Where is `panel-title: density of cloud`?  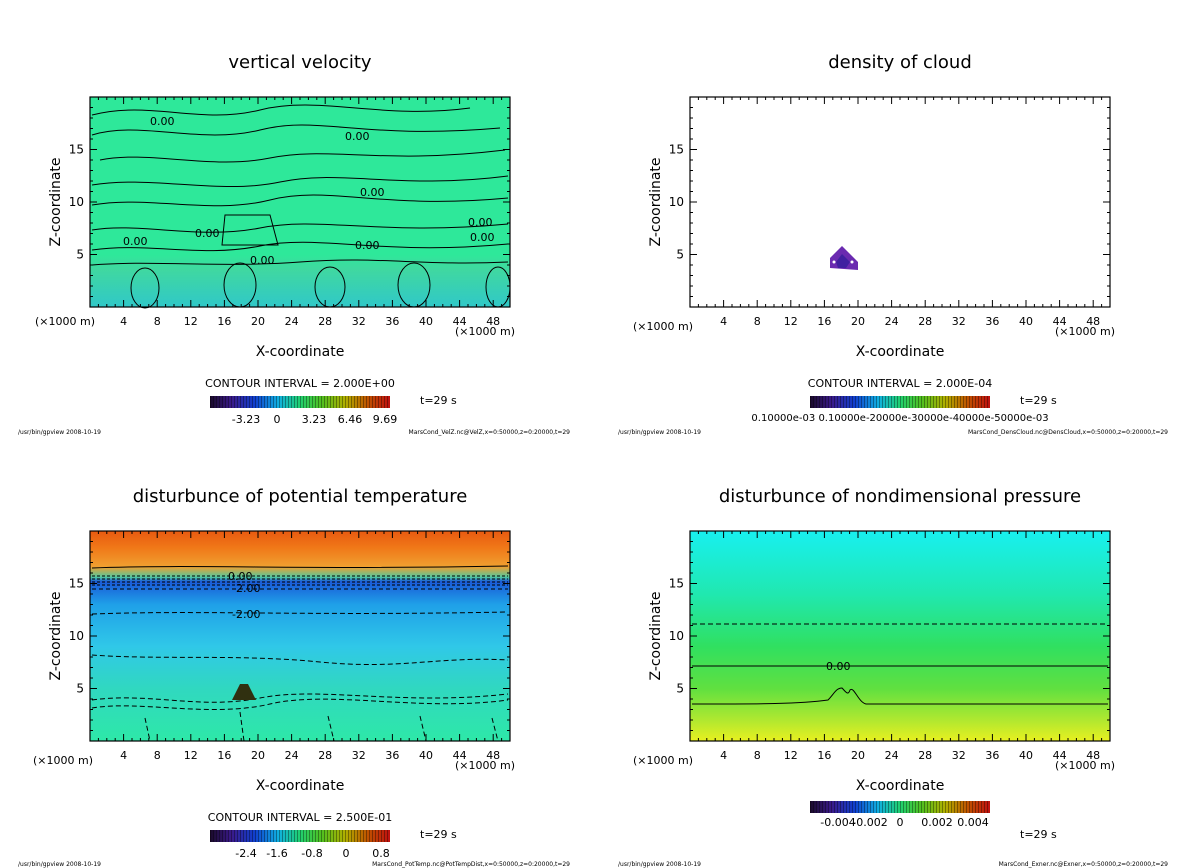
panel-title: density of cloud is located at coordinates (900, 62).